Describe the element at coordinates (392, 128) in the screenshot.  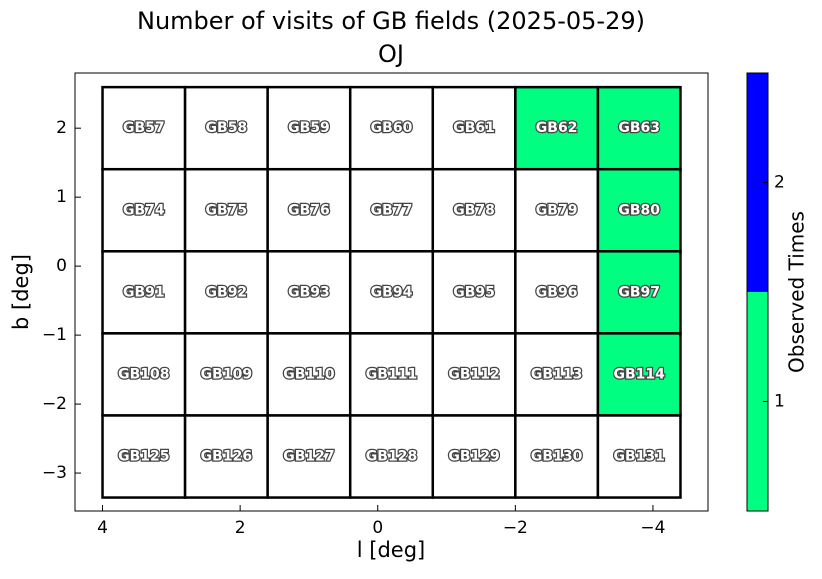
I see `field-label: GB60` at that location.